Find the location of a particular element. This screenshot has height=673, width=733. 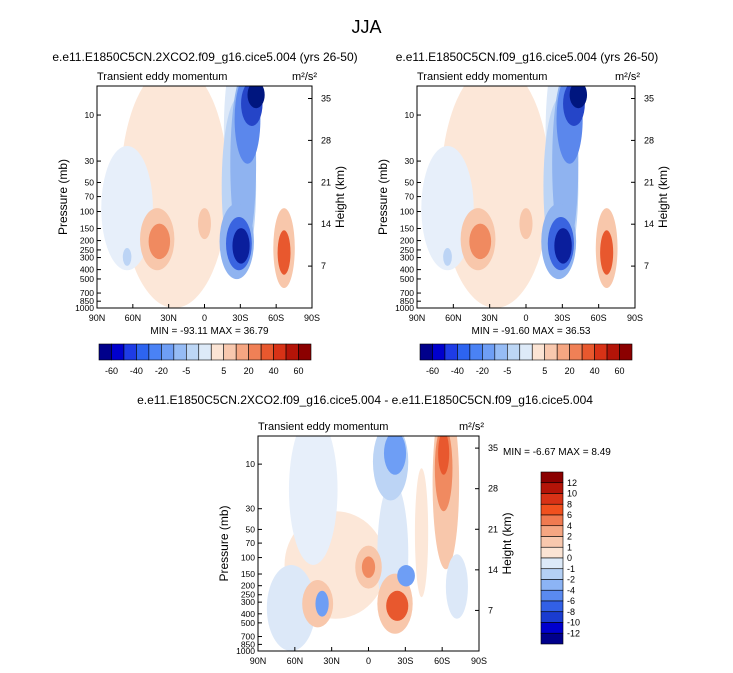

contour-field is located at coordinates (368, 543).